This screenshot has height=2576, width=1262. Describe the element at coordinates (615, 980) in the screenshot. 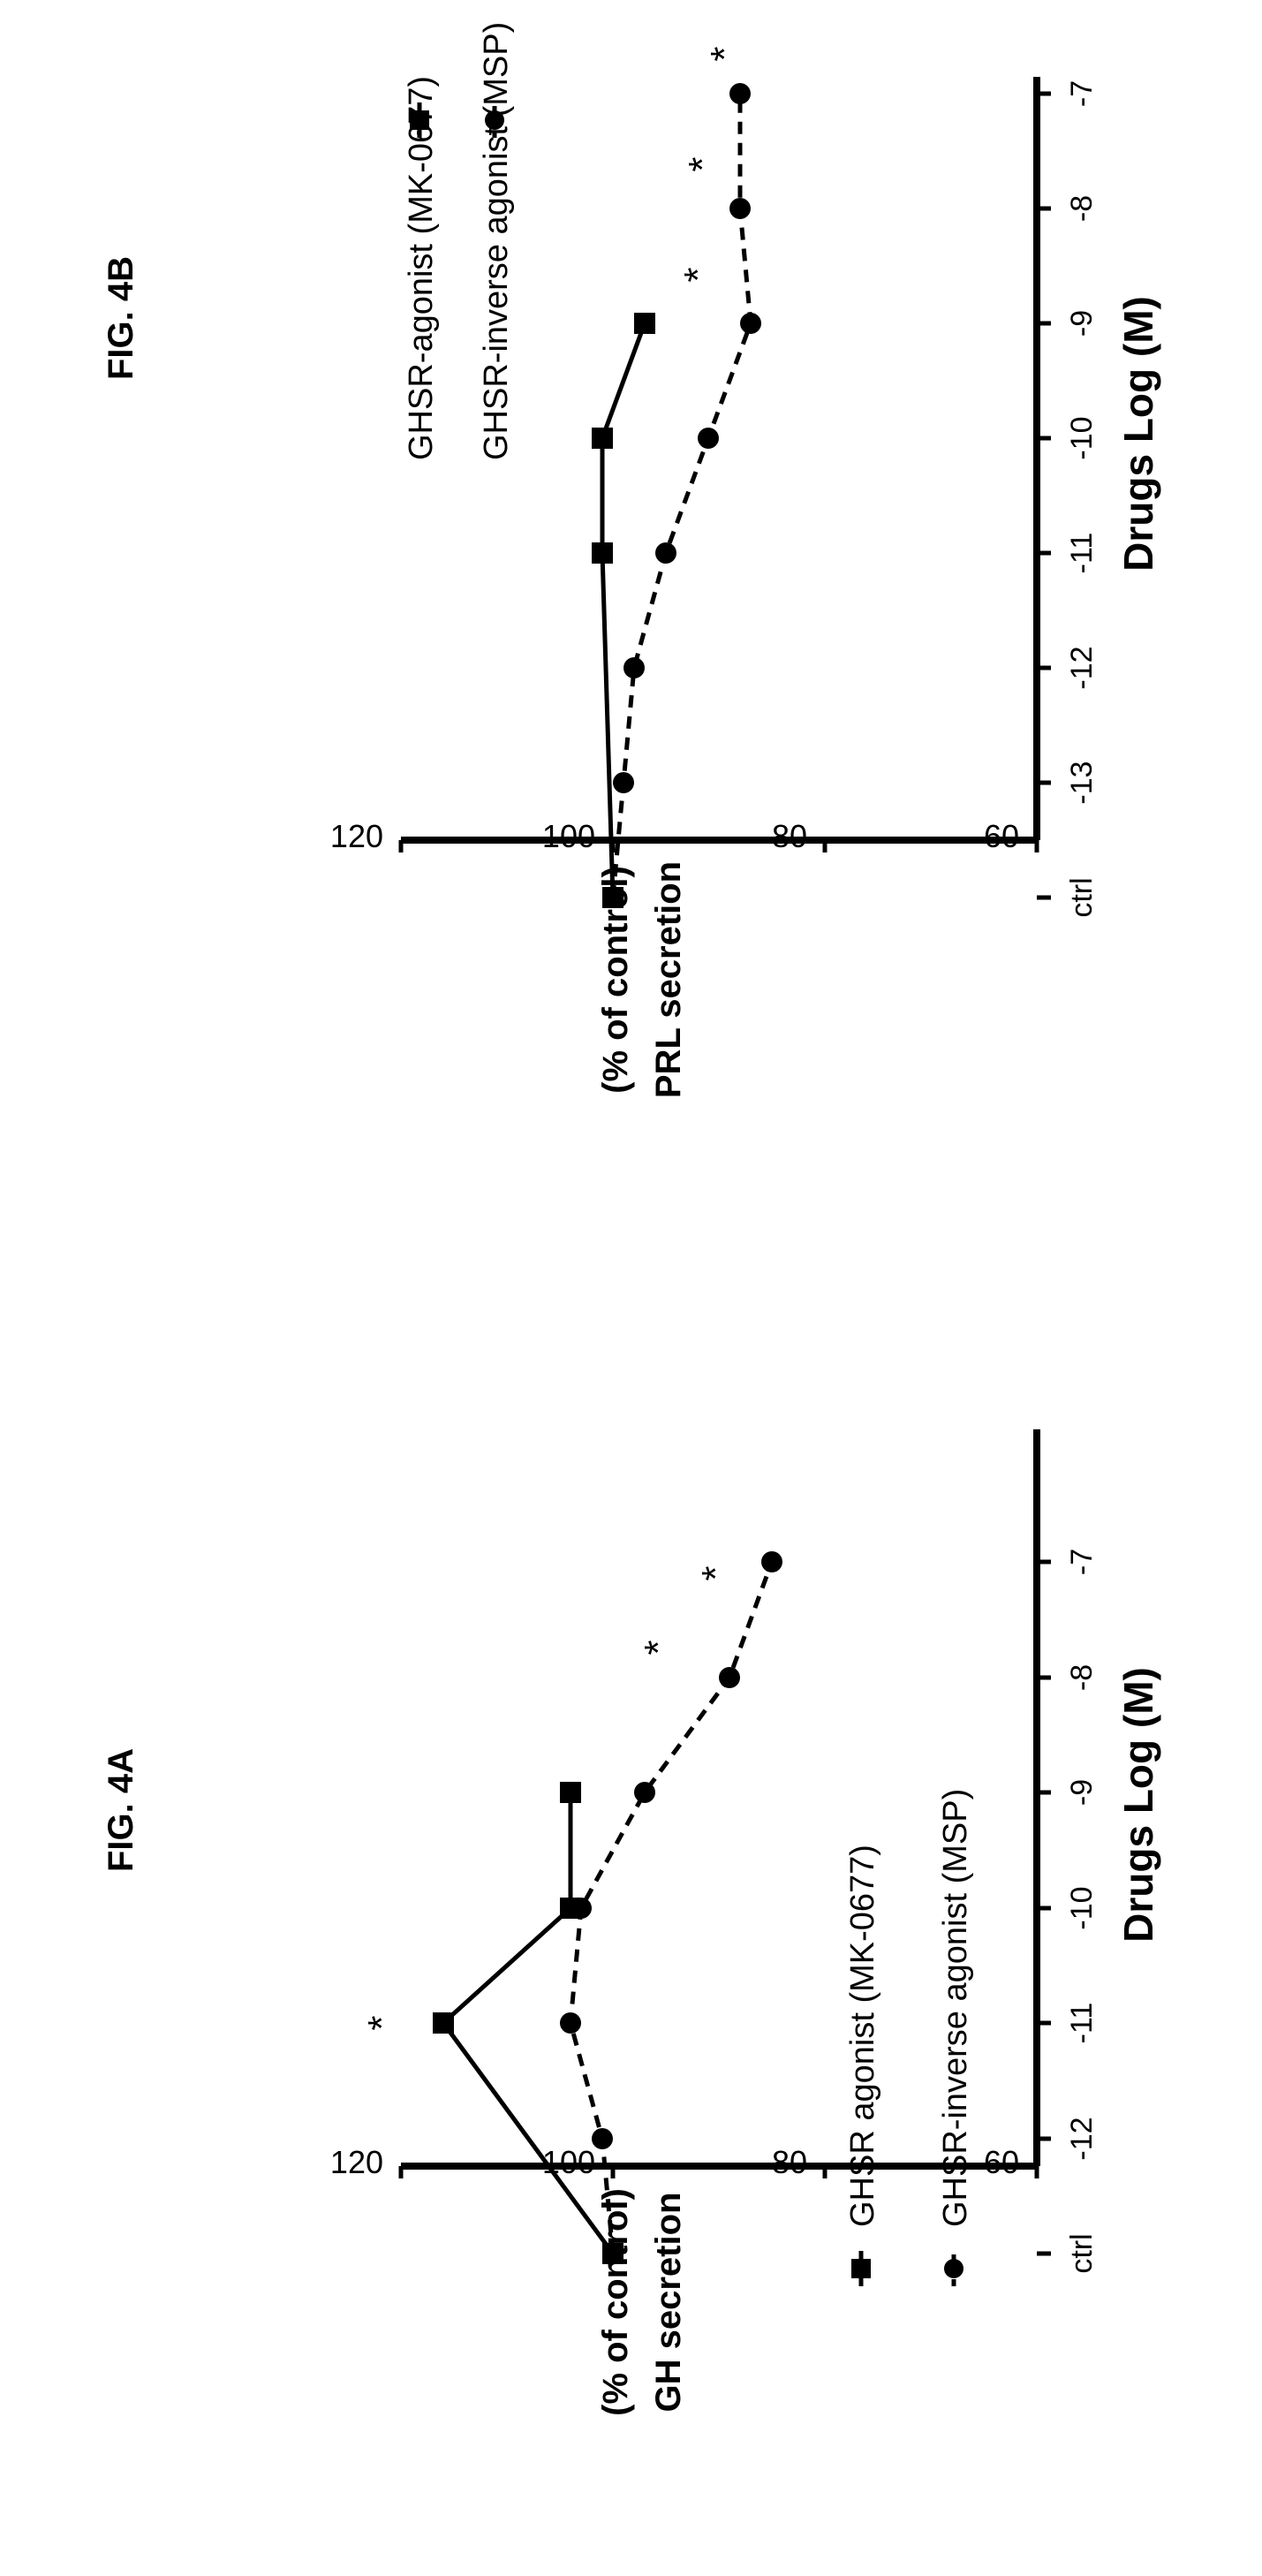

I see `panel-4b-y-subtitle: (% of control)` at that location.